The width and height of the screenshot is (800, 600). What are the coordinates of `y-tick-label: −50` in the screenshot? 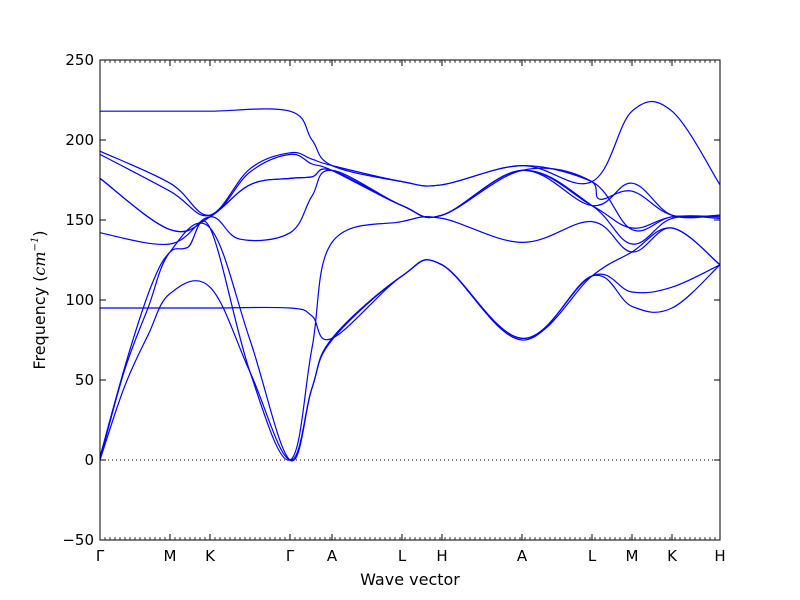 It's located at (78, 540).